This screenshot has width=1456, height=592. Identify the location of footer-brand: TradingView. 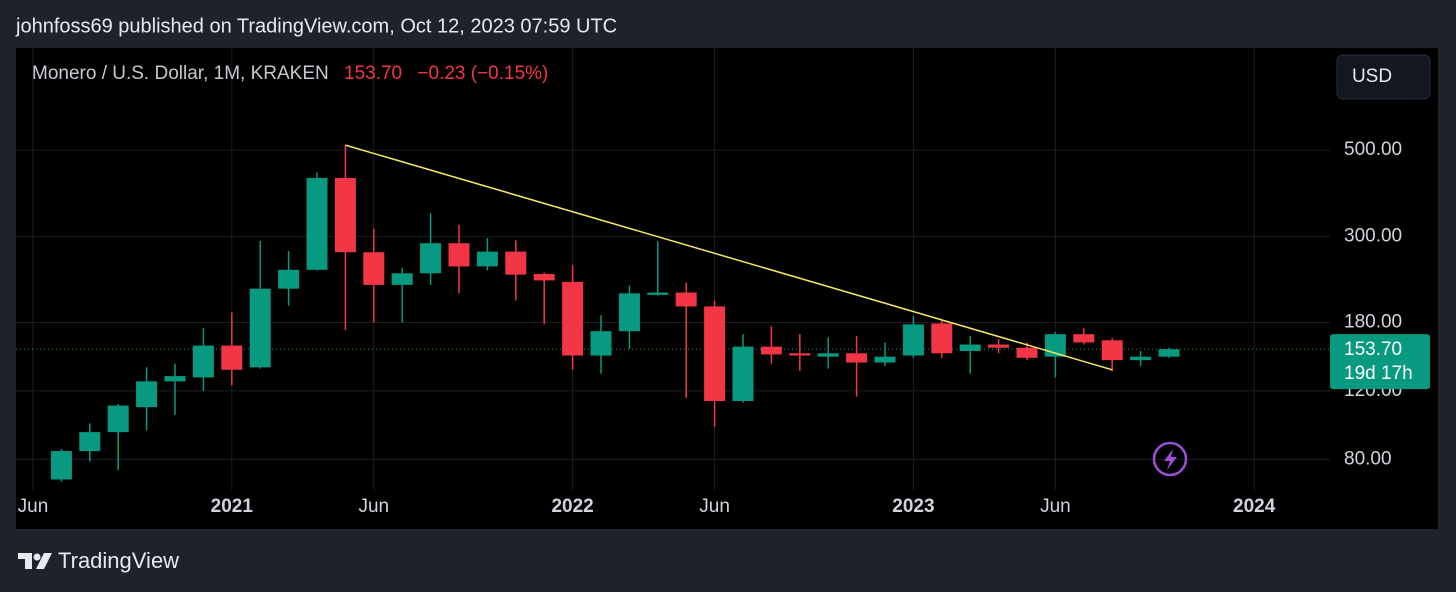
(118, 560).